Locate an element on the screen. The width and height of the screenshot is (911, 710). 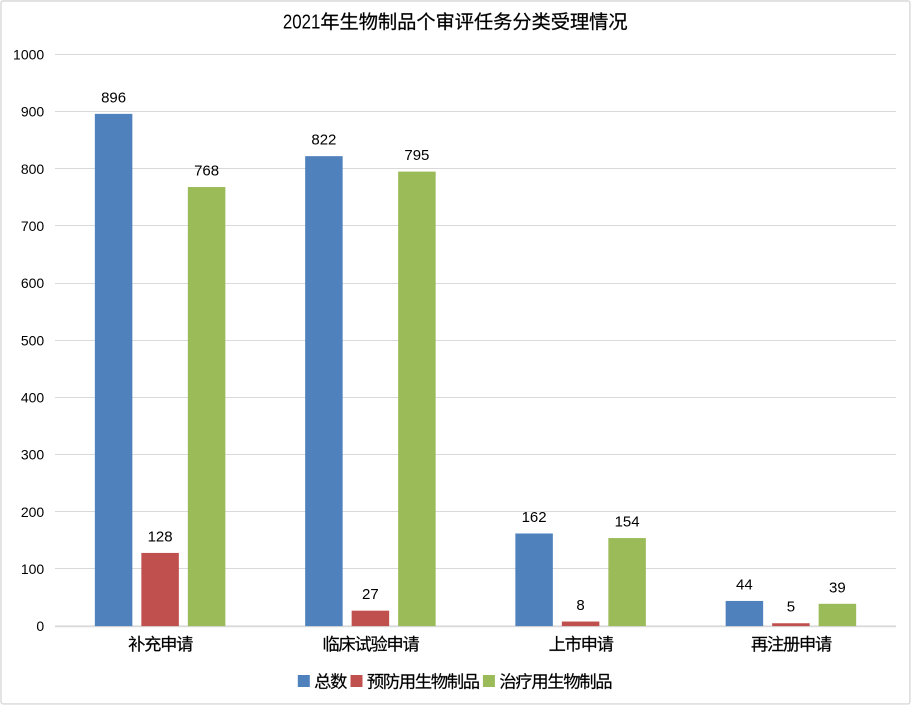
svg-text: 400 is located at coordinates (33, 398).